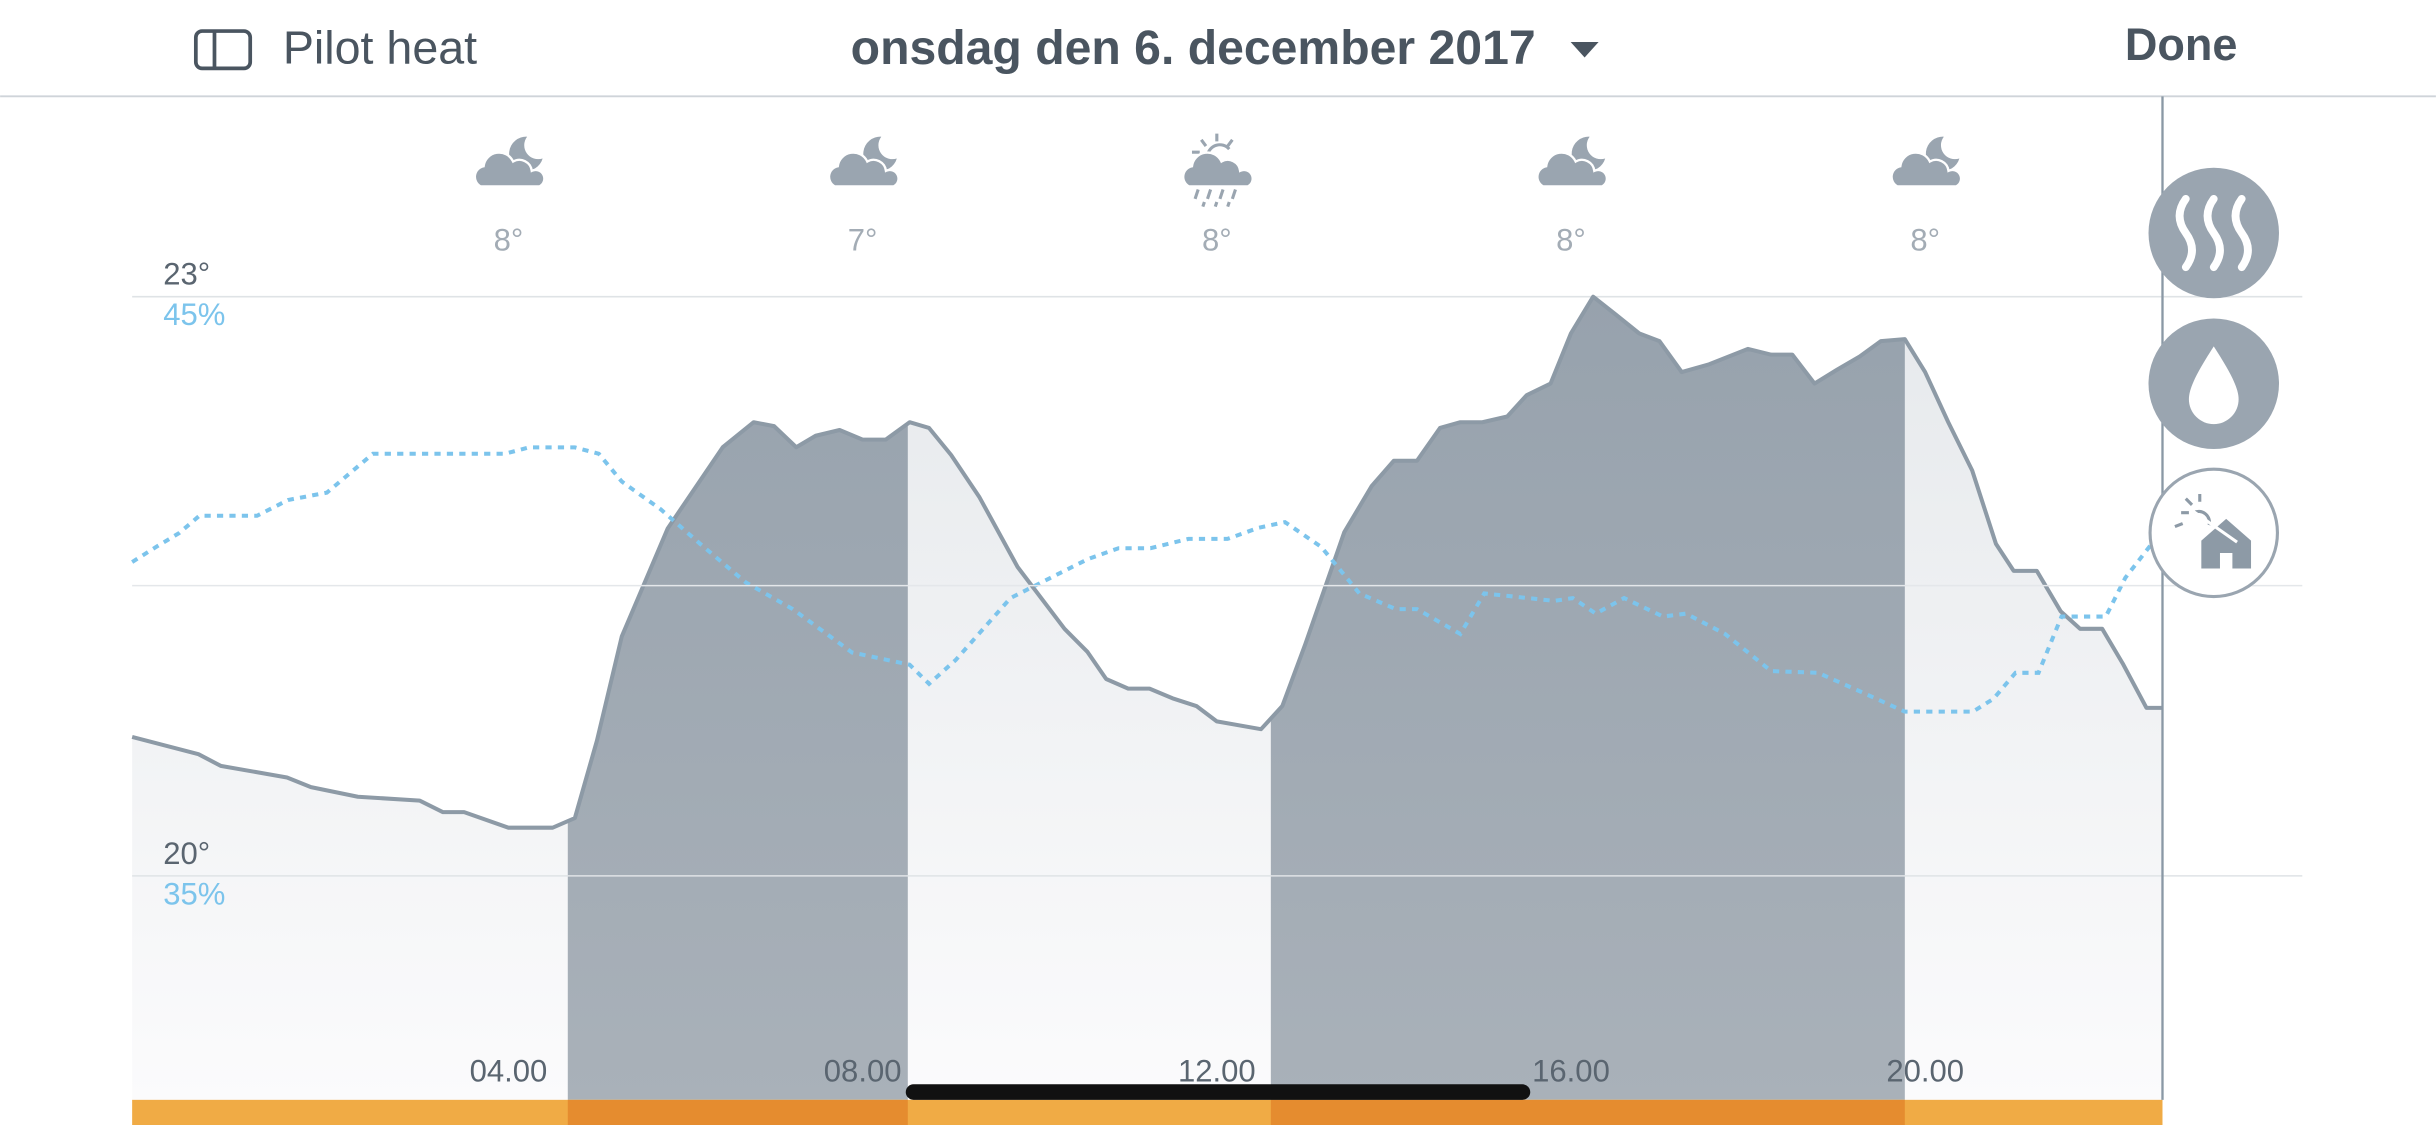 The height and width of the screenshot is (1125, 2436). What do you see at coordinates (380, 48) in the screenshot?
I see `device-name: Pilot heat` at bounding box center [380, 48].